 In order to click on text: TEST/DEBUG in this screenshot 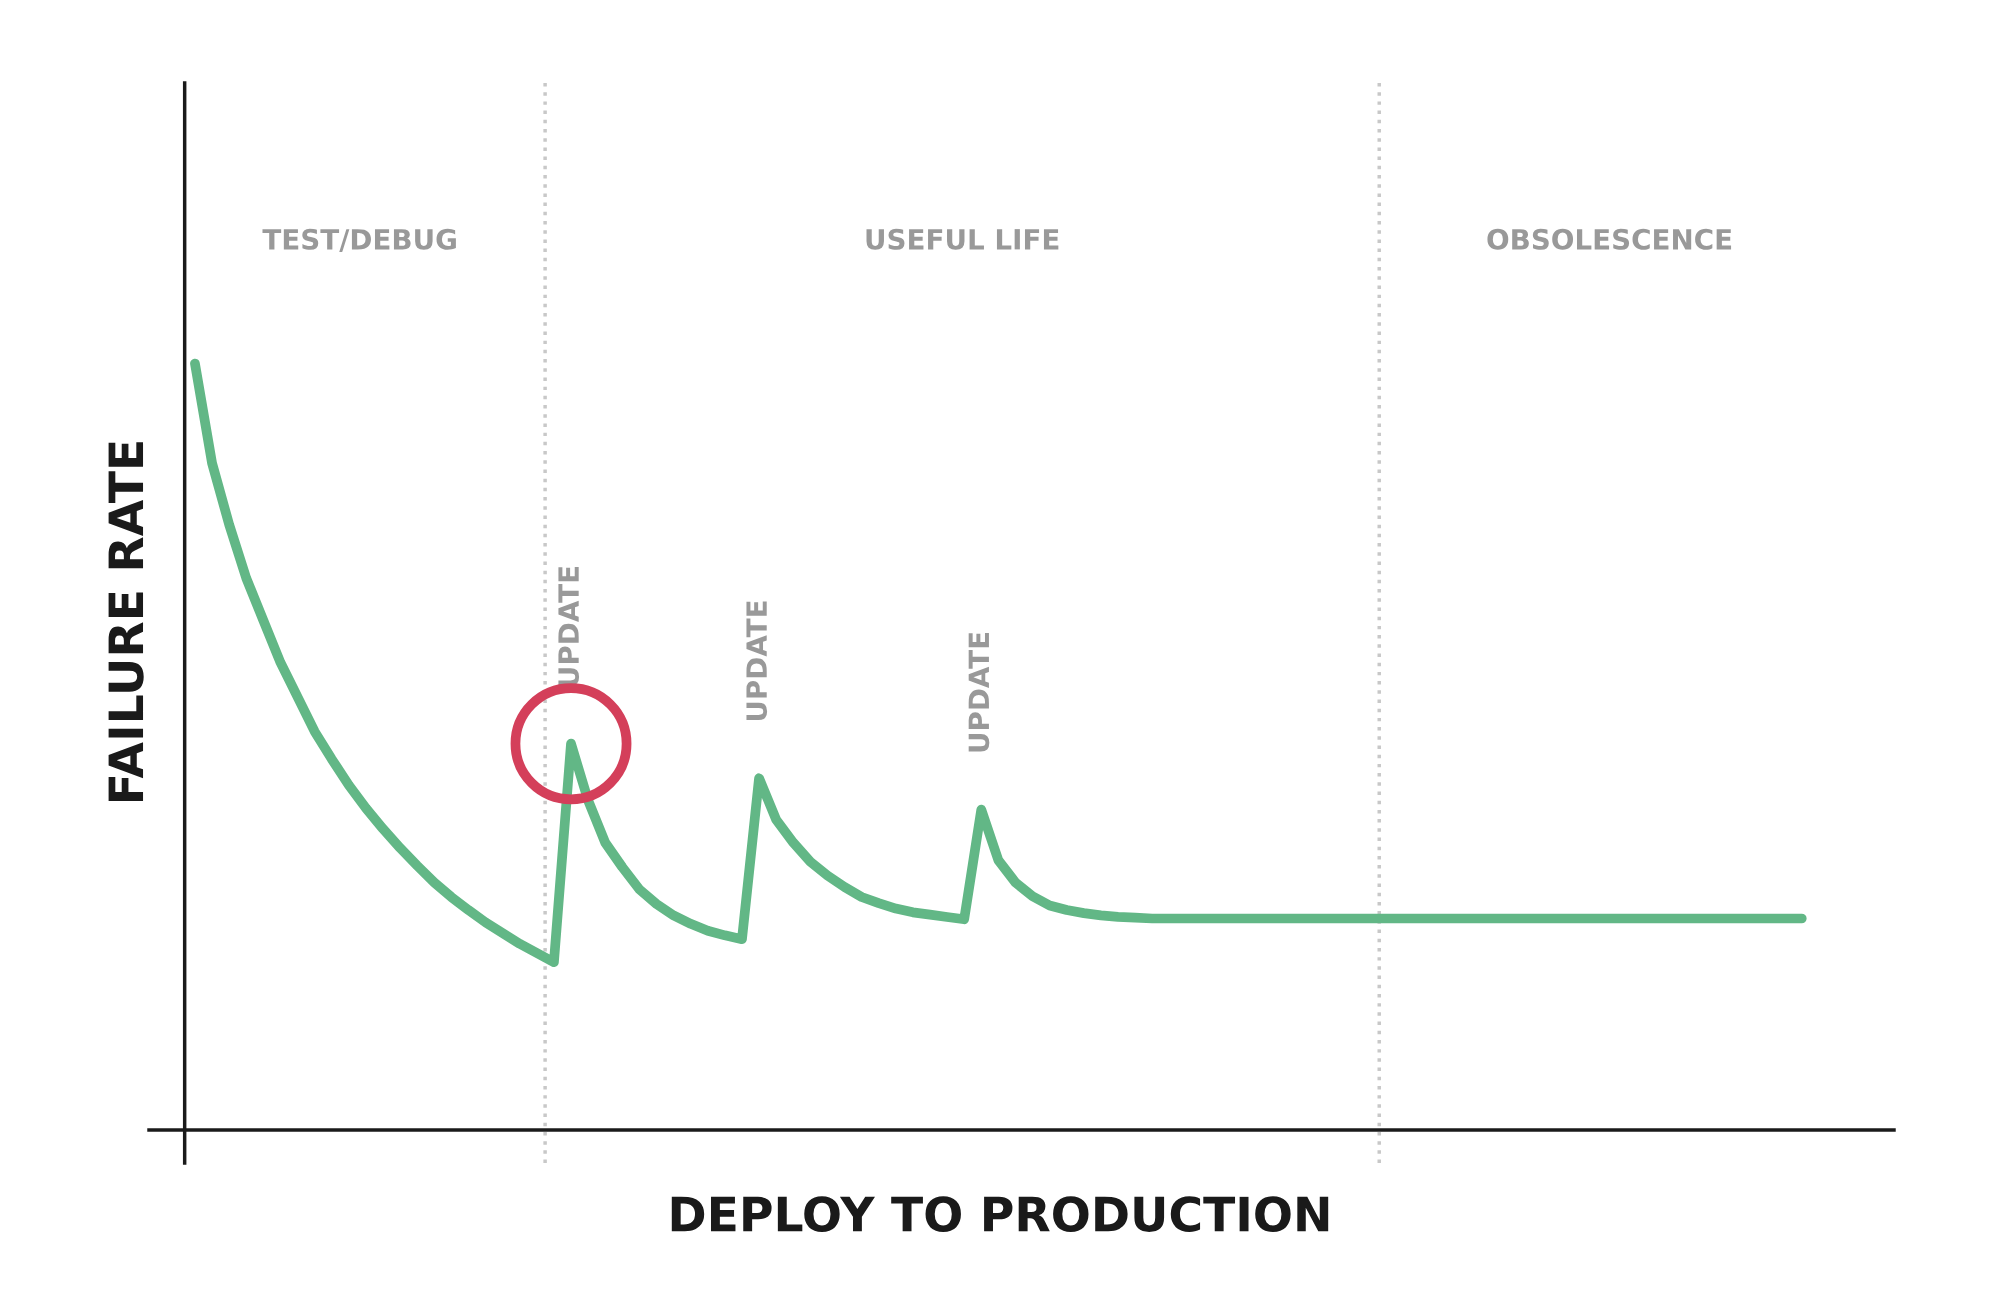, I will do `click(359, 240)`.